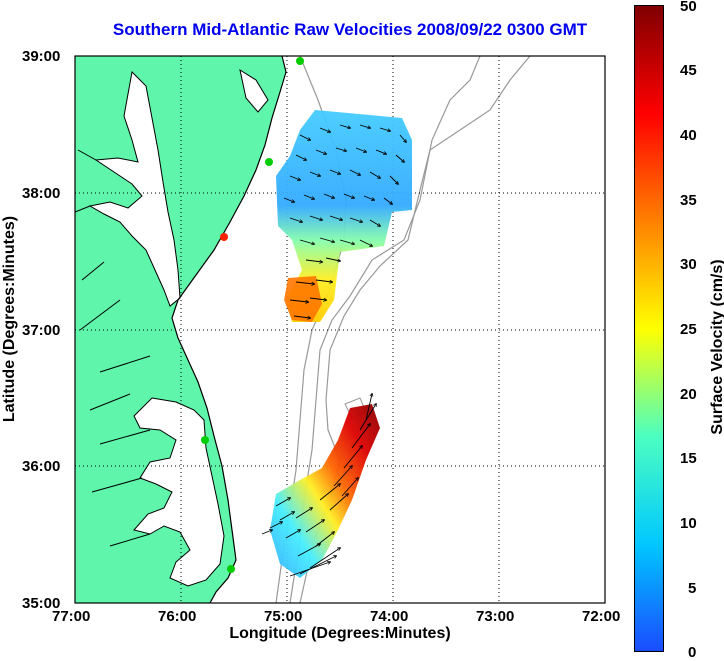 This screenshot has height=661, width=724. What do you see at coordinates (716, 347) in the screenshot?
I see `colorbar-label: Surface Velocity (cm/s)` at bounding box center [716, 347].